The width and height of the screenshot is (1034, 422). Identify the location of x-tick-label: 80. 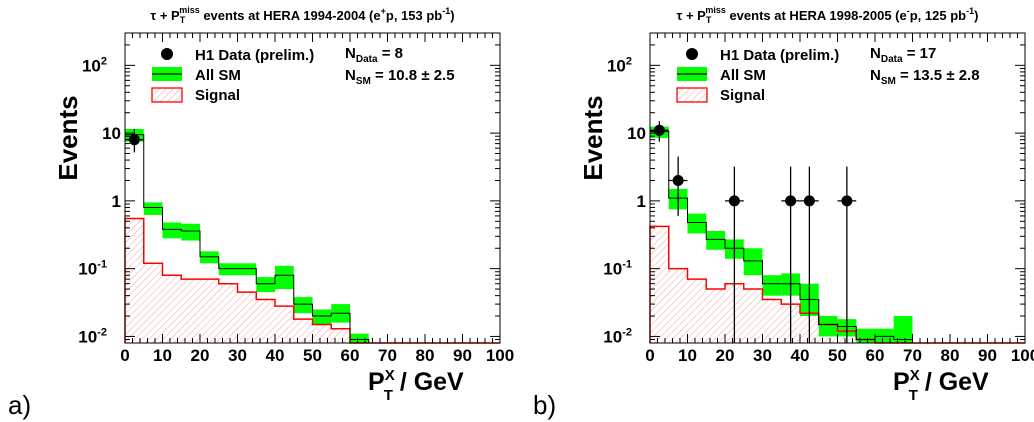
(950, 355).